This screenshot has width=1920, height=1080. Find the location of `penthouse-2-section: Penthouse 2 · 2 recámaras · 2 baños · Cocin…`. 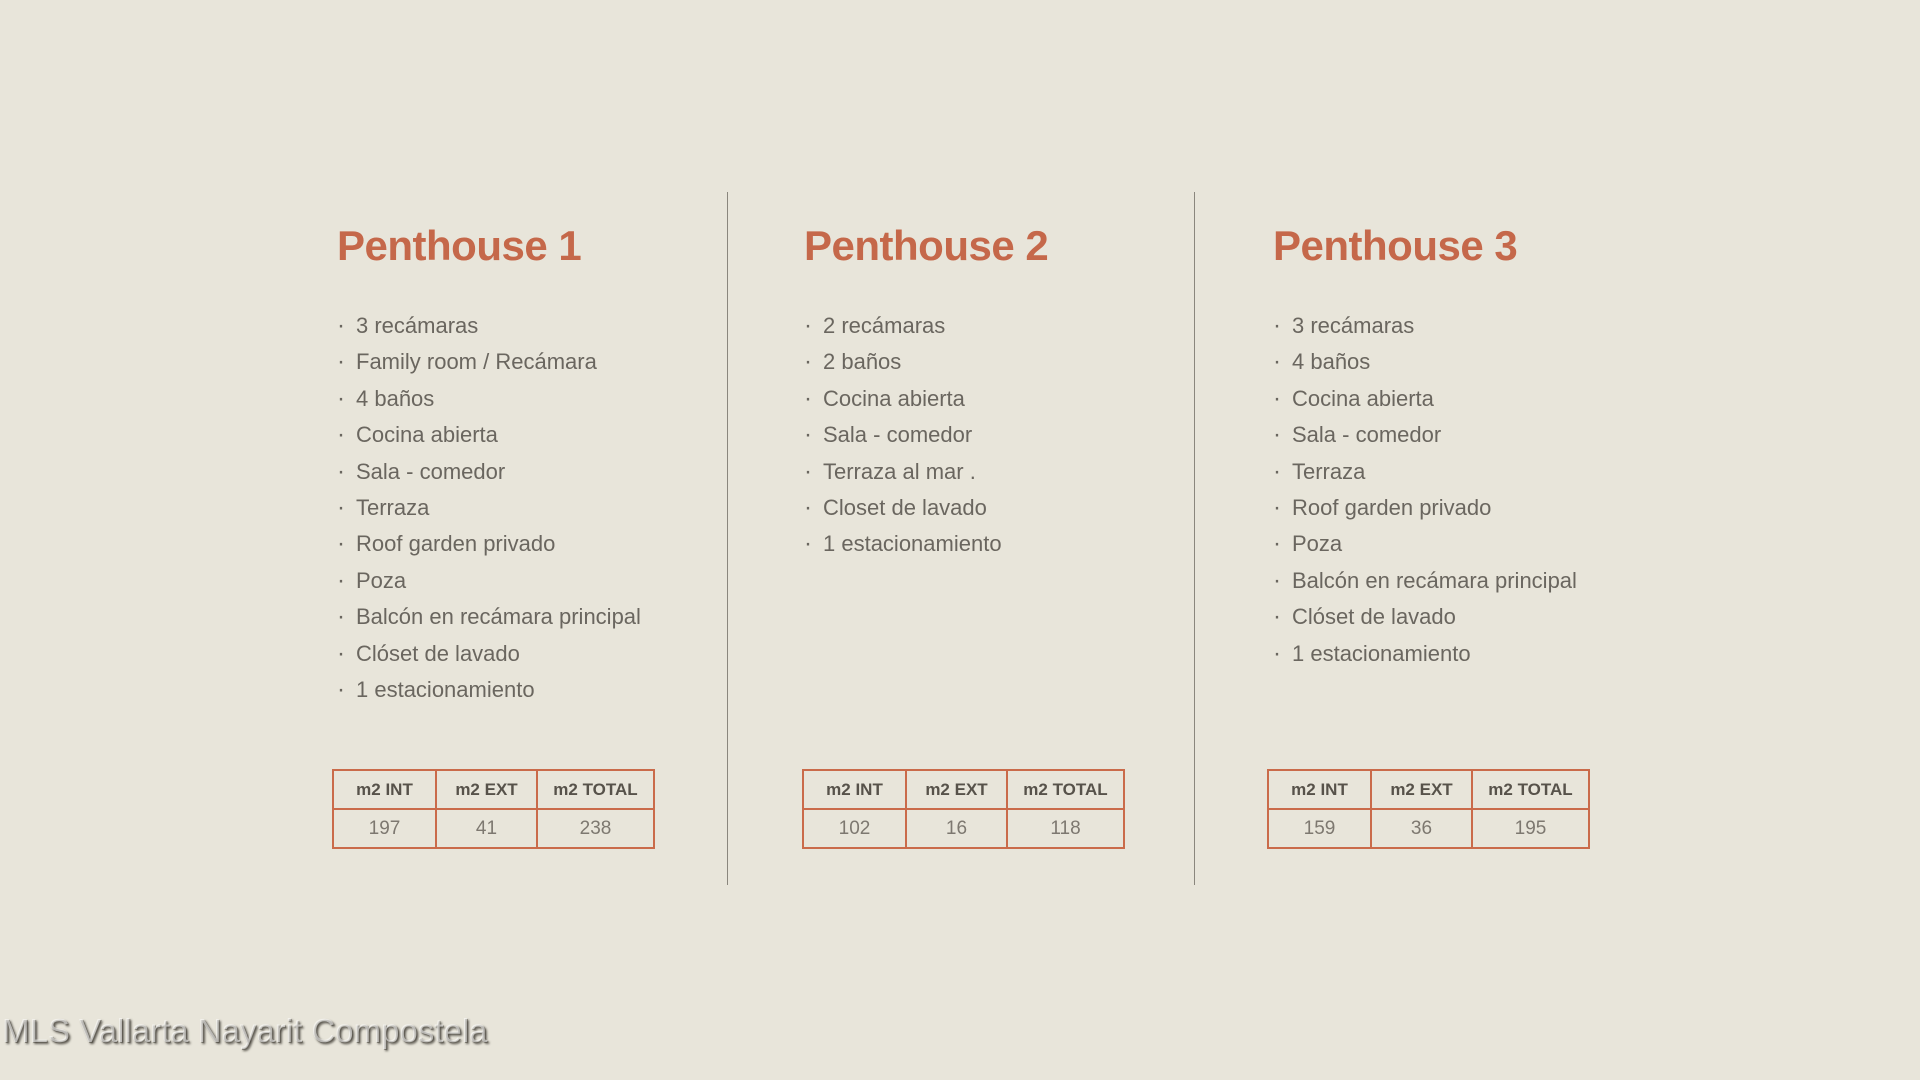

penthouse-2-section: Penthouse 2 · 2 recámaras · 2 baños · Cocin… is located at coordinates (1014, 392).